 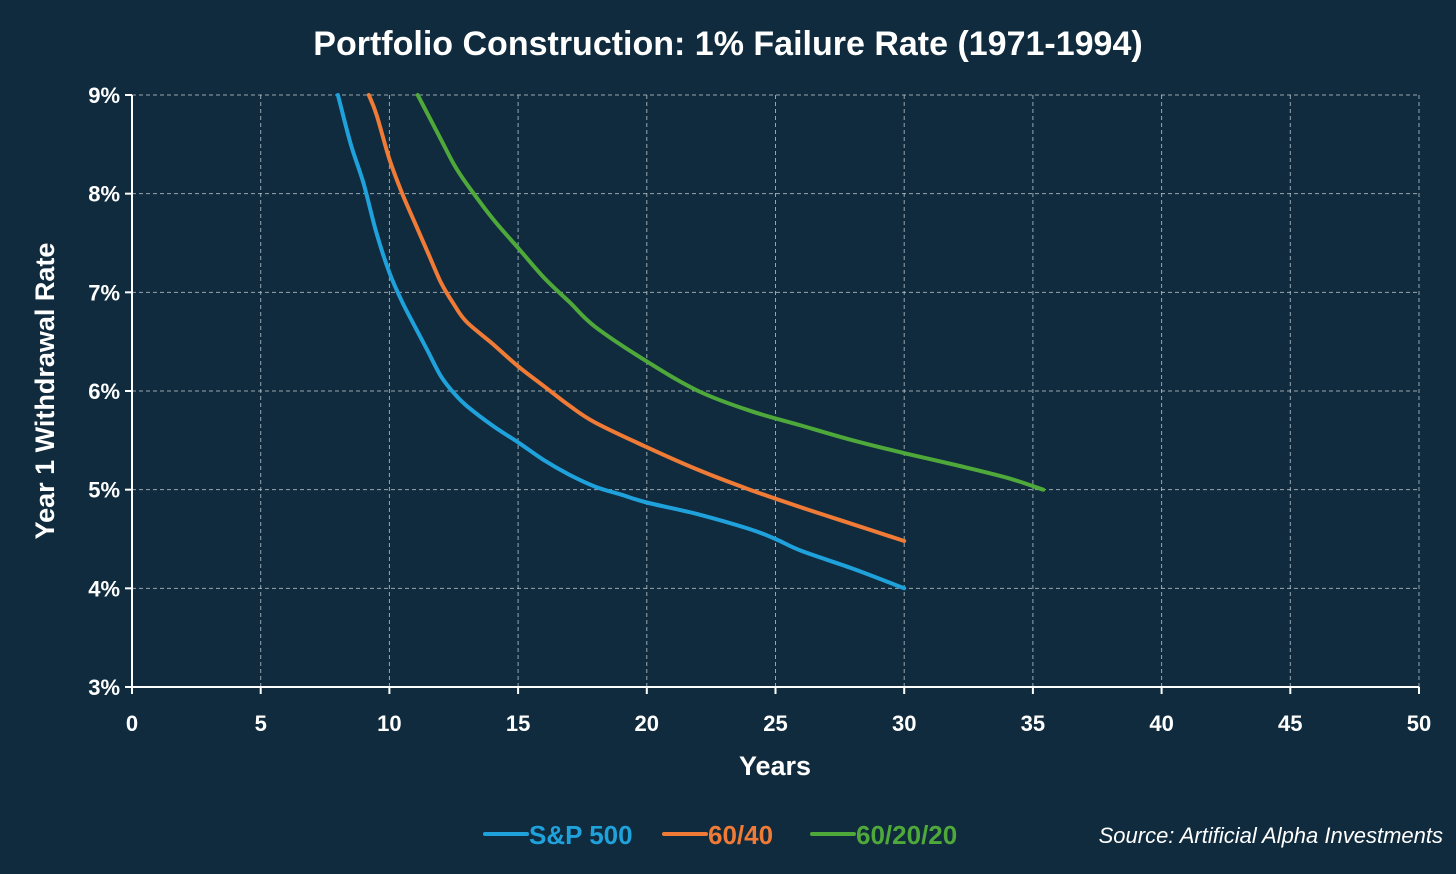 I want to click on x-tick-label: 20, so click(x=647, y=723).